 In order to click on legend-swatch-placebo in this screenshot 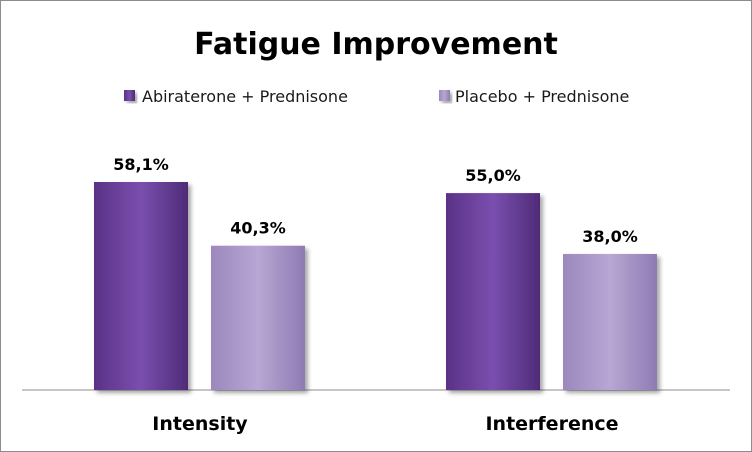, I will do `click(444, 95)`.